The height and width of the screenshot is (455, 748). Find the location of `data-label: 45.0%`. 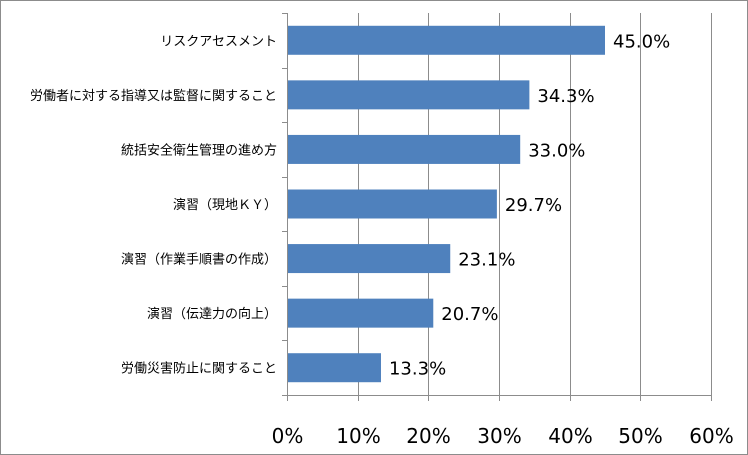

data-label: 45.0% is located at coordinates (641, 41).